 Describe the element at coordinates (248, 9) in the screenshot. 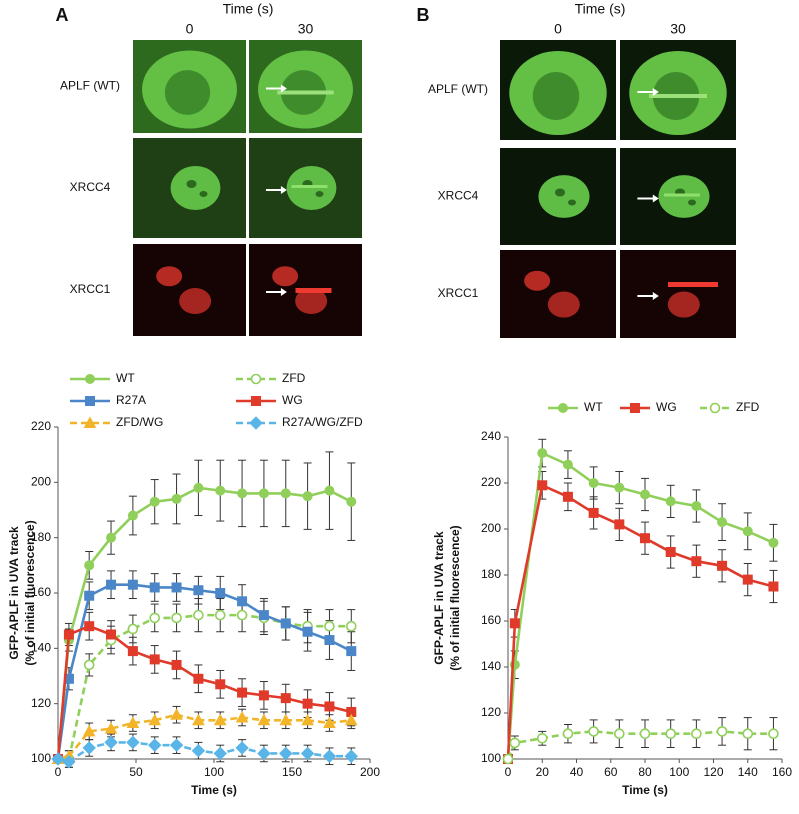

I see `time-label: Time (s)` at that location.